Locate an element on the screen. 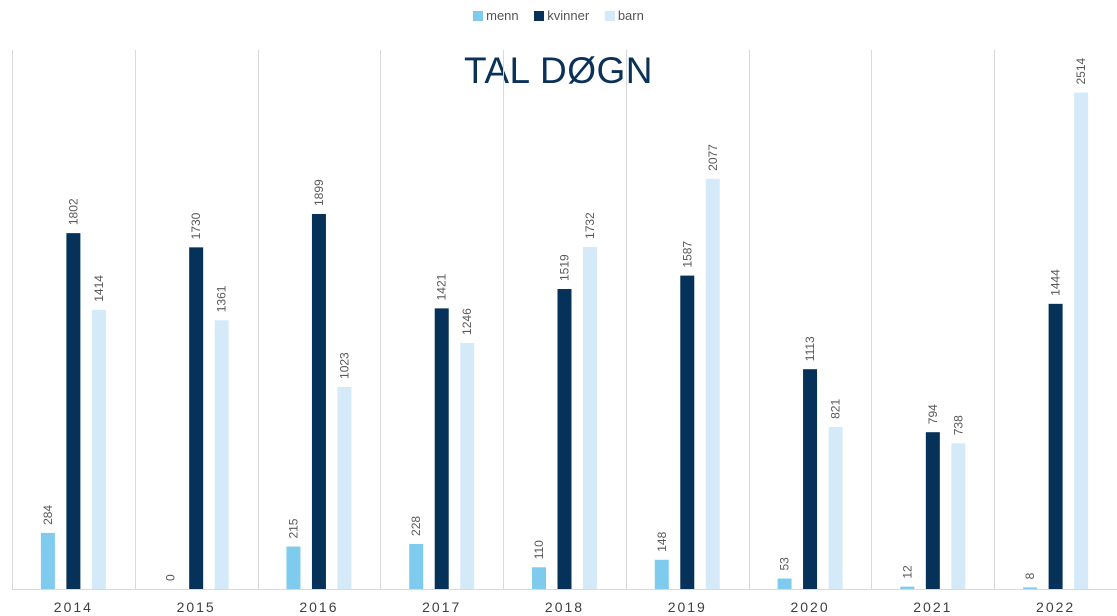 This screenshot has height=616, width=1117. data-label-barn-2015: 1361 is located at coordinates (222, 298).